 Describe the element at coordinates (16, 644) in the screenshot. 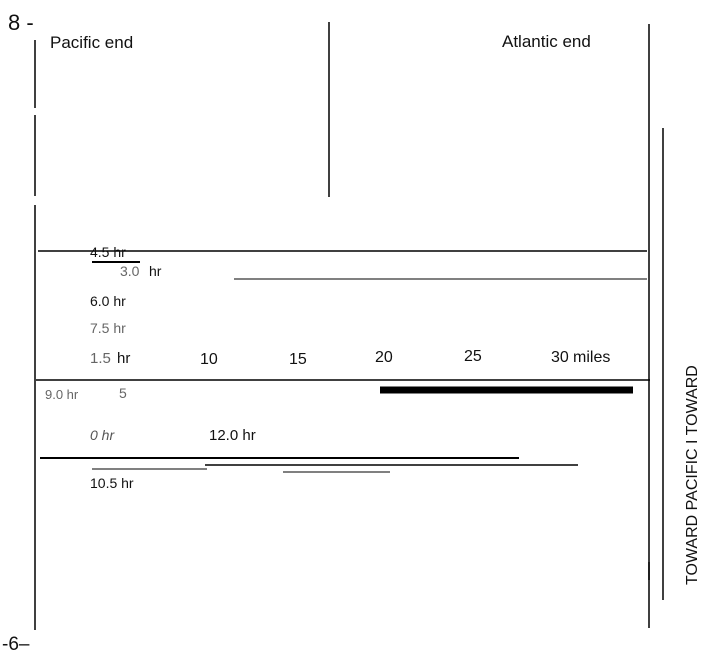

I see `y-axis-bottom-label: -6–` at that location.